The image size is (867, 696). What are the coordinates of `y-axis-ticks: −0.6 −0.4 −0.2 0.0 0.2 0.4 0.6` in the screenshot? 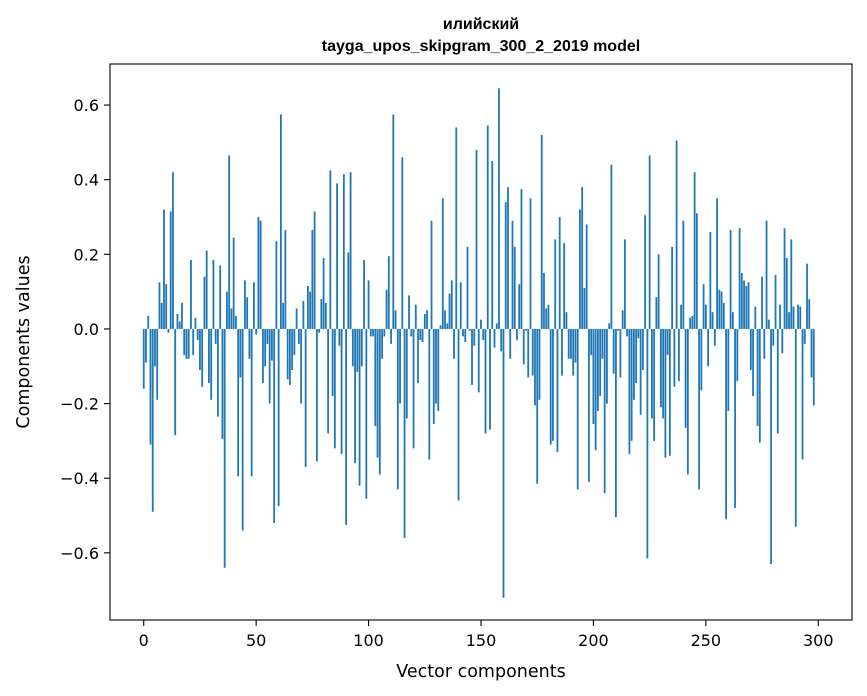 It's located at (85, 329).